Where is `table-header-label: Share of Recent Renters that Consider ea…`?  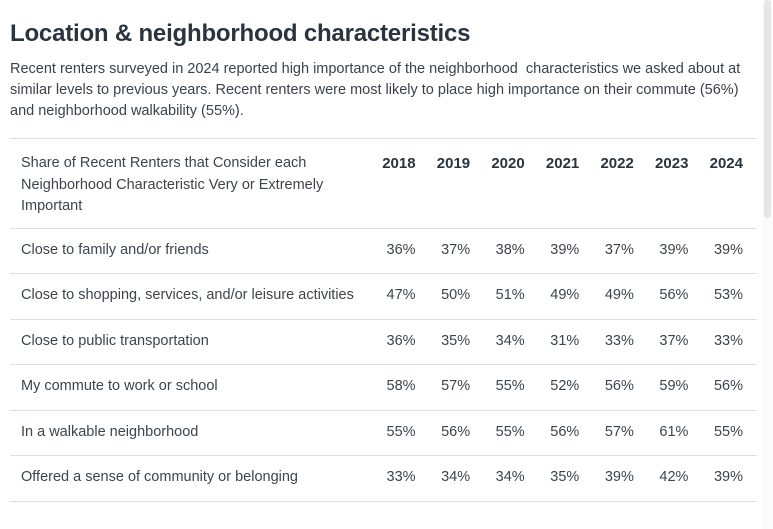
table-header-label: Share of Recent Renters that Consider ea… is located at coordinates (172, 184).